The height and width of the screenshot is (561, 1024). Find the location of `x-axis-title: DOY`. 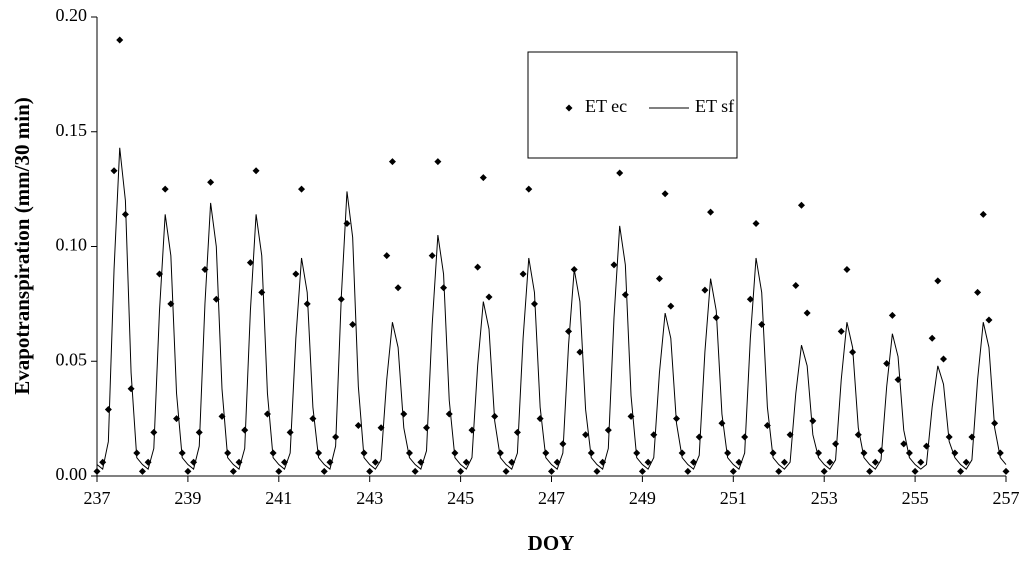

x-axis-title: DOY is located at coordinates (551, 543).